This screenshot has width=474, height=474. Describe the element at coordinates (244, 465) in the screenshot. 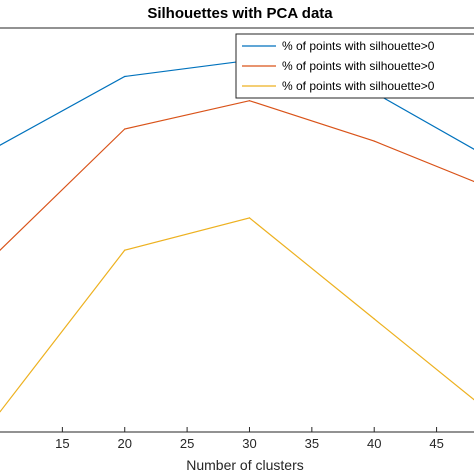

I see `x-axis-label: Number of clusters` at that location.